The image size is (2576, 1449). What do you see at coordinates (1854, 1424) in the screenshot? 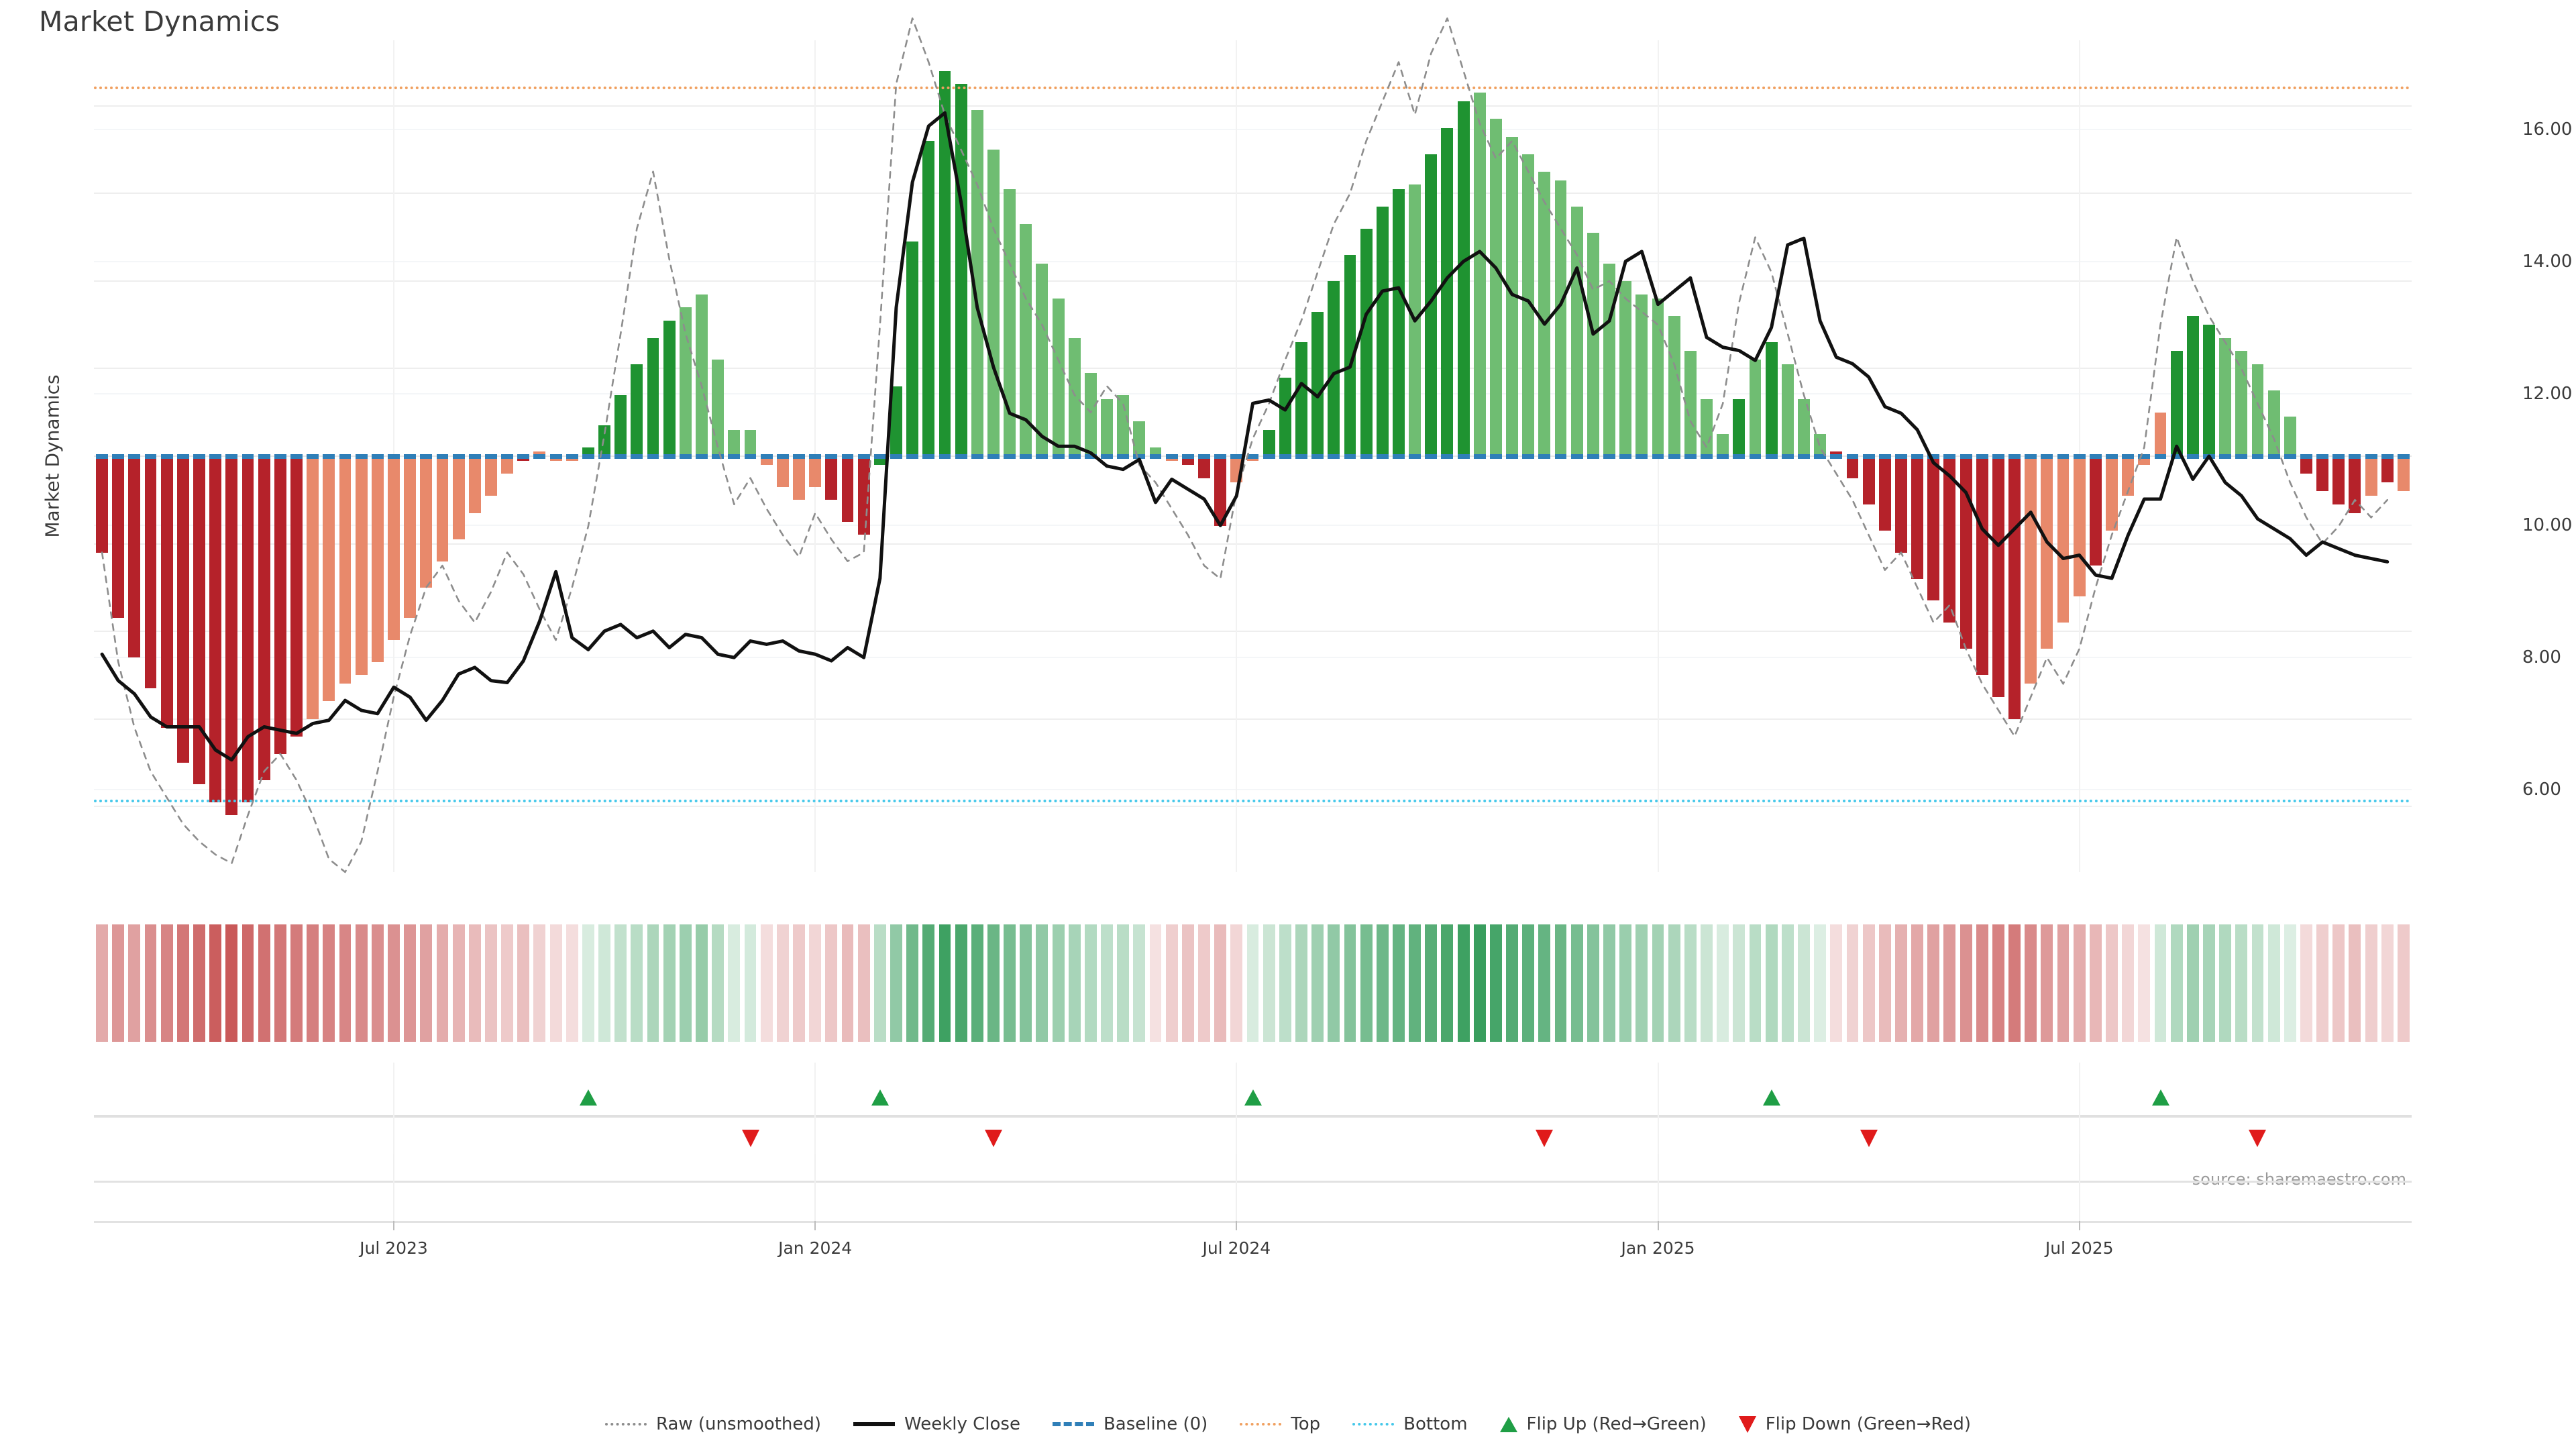
I see `legend-item: Flip Down (Green→Red)` at bounding box center [1854, 1424].